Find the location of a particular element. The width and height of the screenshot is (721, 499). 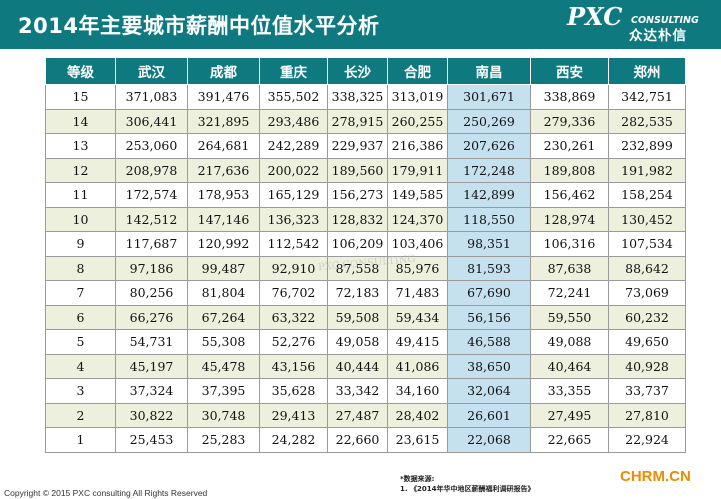

grade-cell: 6 is located at coordinates (80, 317).